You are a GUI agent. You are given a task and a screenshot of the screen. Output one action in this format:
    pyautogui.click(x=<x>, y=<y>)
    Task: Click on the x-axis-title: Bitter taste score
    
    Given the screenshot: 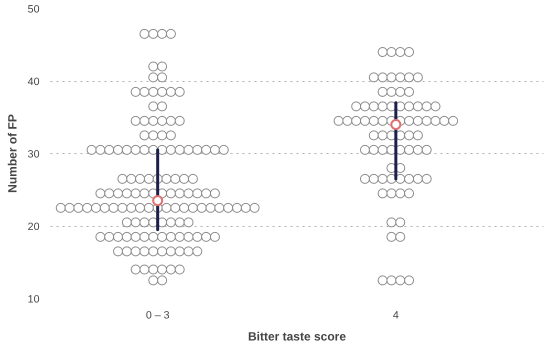 What is the action you would take?
    pyautogui.click(x=297, y=337)
    